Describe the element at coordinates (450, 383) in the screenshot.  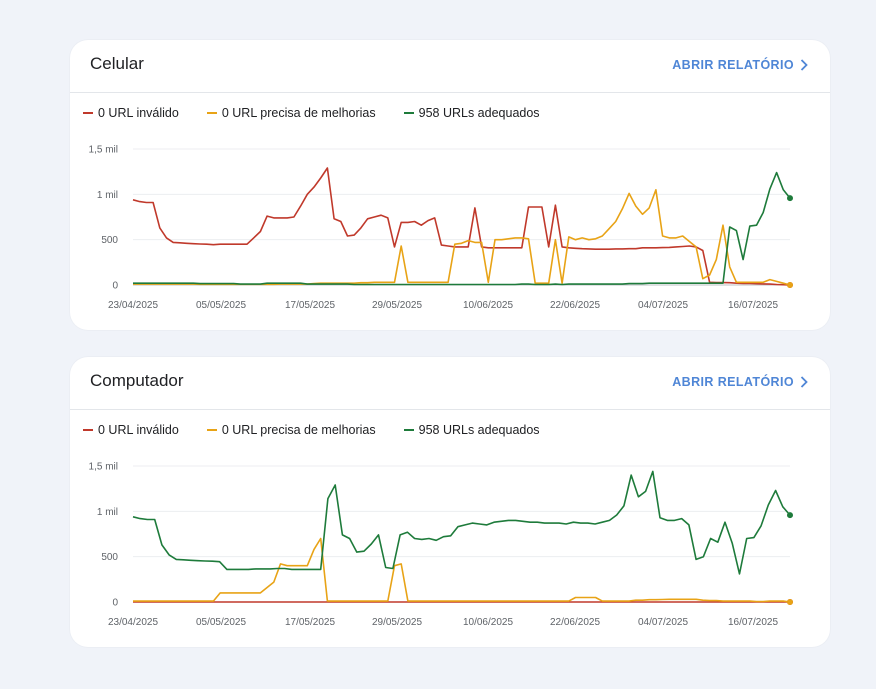
I see `card-header: Computador ABRIR RELATÓRIO` at that location.